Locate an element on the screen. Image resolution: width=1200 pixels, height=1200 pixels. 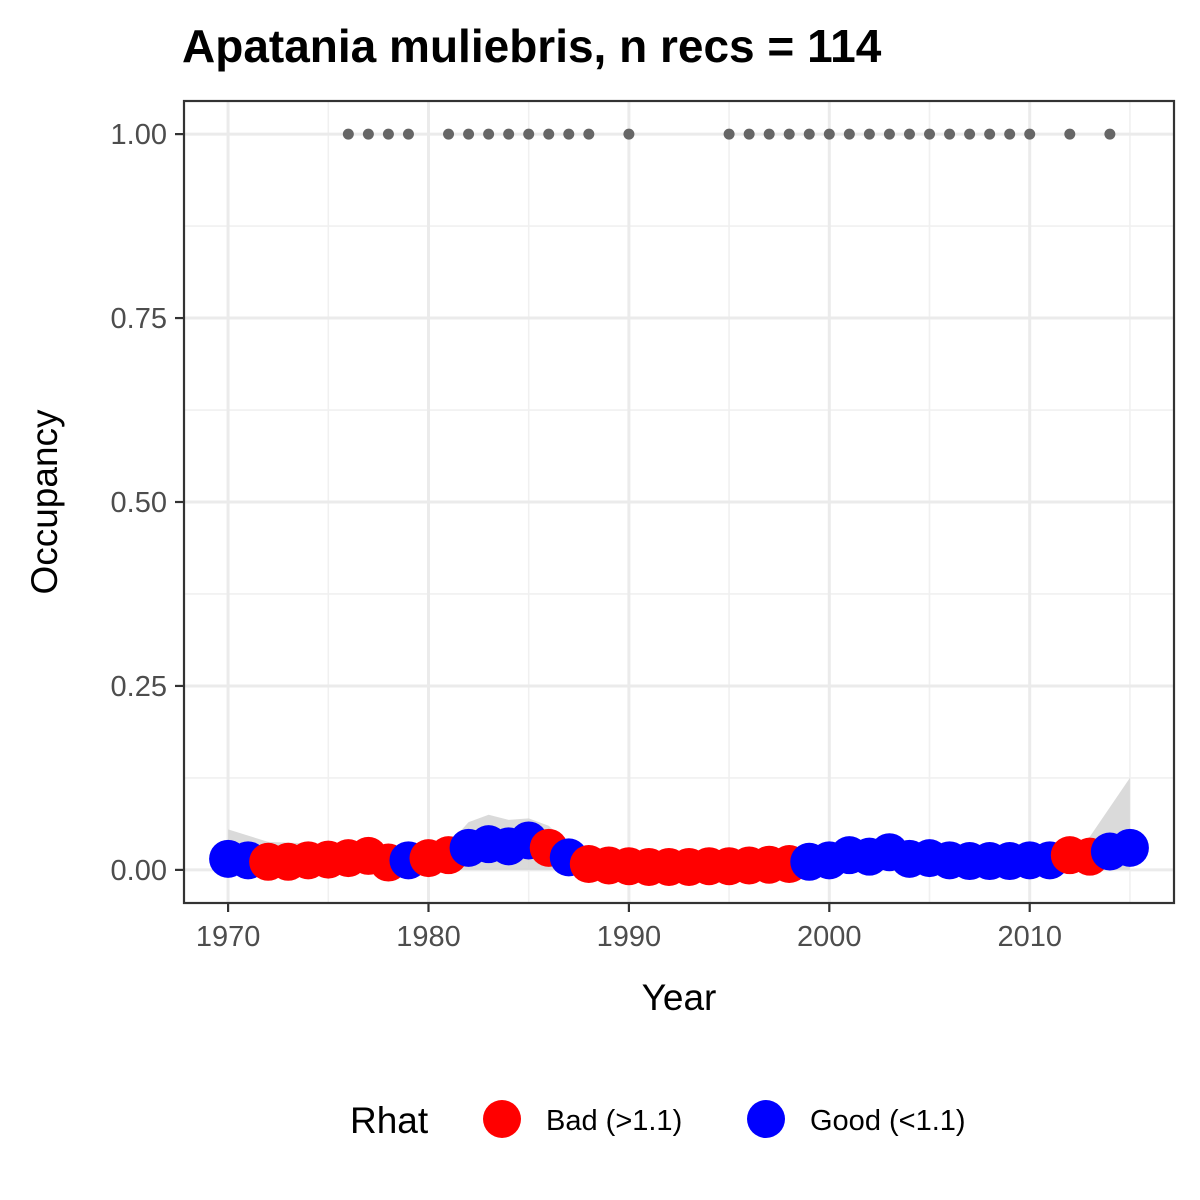
legend: Rhat Bad (>1.1) Good (<1.1) is located at coordinates (658, 1120).